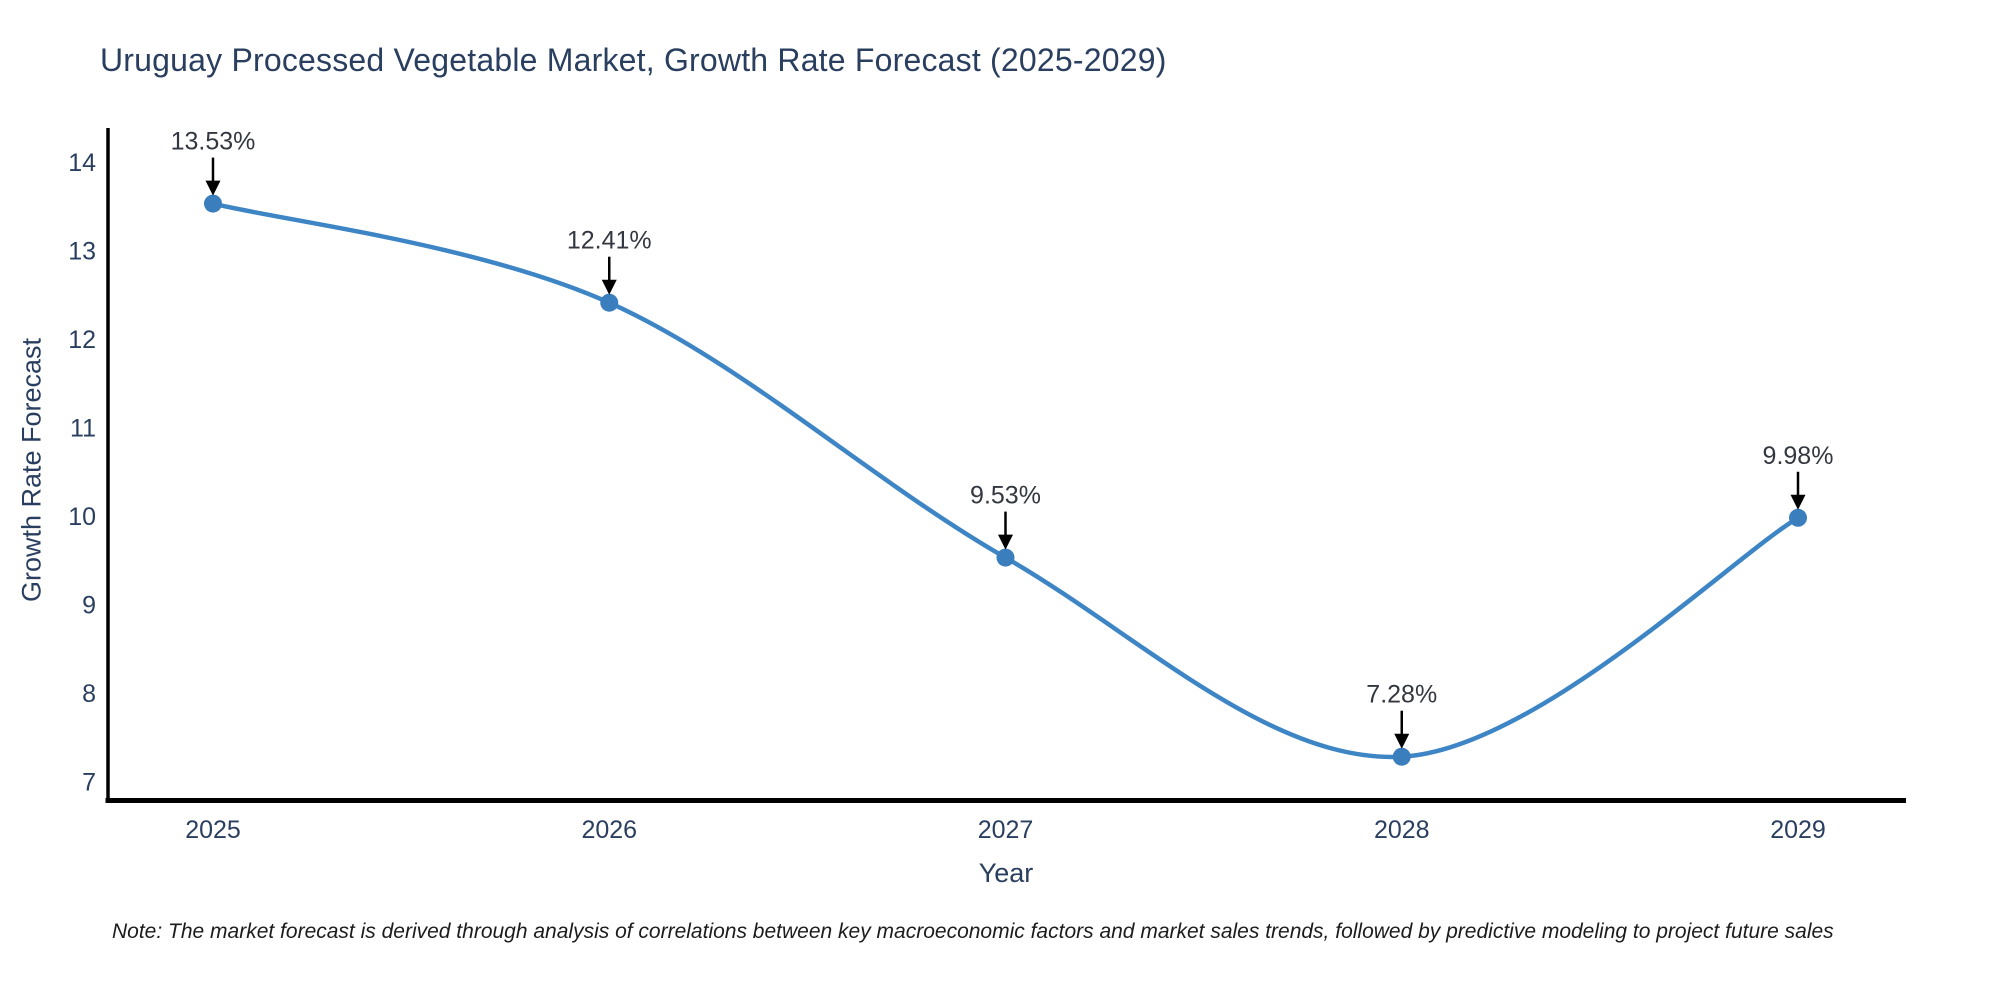 Image resolution: width=2000 pixels, height=1000 pixels. What do you see at coordinates (1005, 557) in the screenshot?
I see `data-point-2027` at bounding box center [1005, 557].